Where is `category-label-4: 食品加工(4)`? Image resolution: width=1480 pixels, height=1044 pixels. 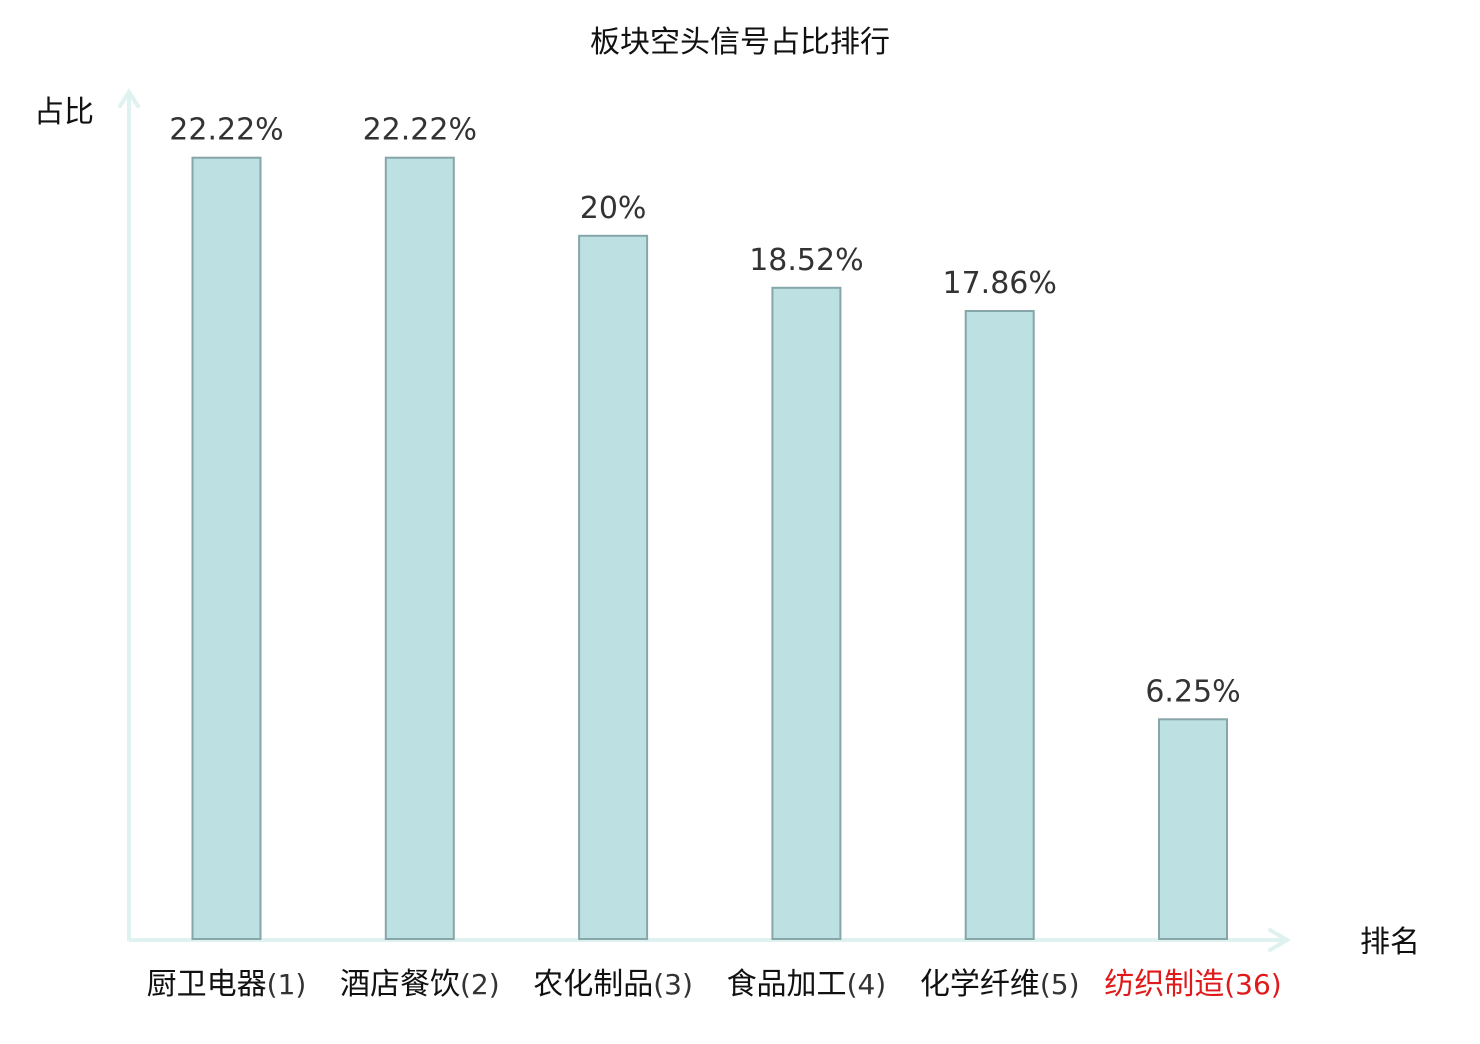 category-label-4: 食品加工(4) is located at coordinates (807, 984).